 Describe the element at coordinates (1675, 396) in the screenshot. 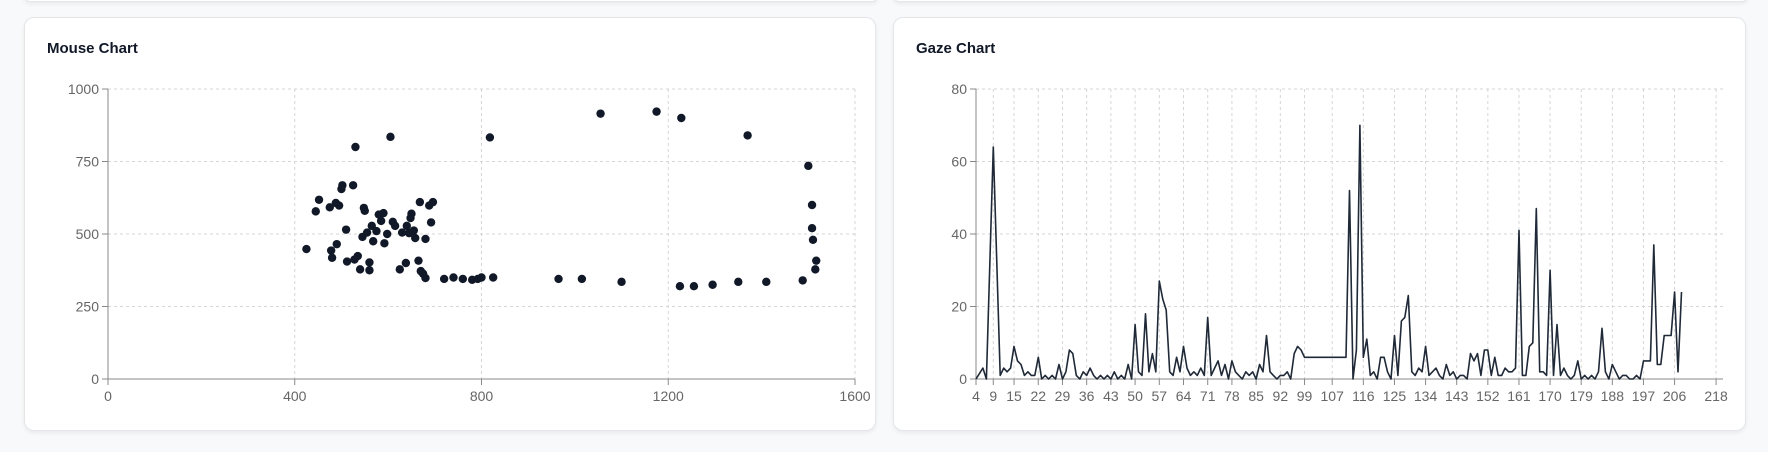

I see `x-tick-label: 206` at that location.